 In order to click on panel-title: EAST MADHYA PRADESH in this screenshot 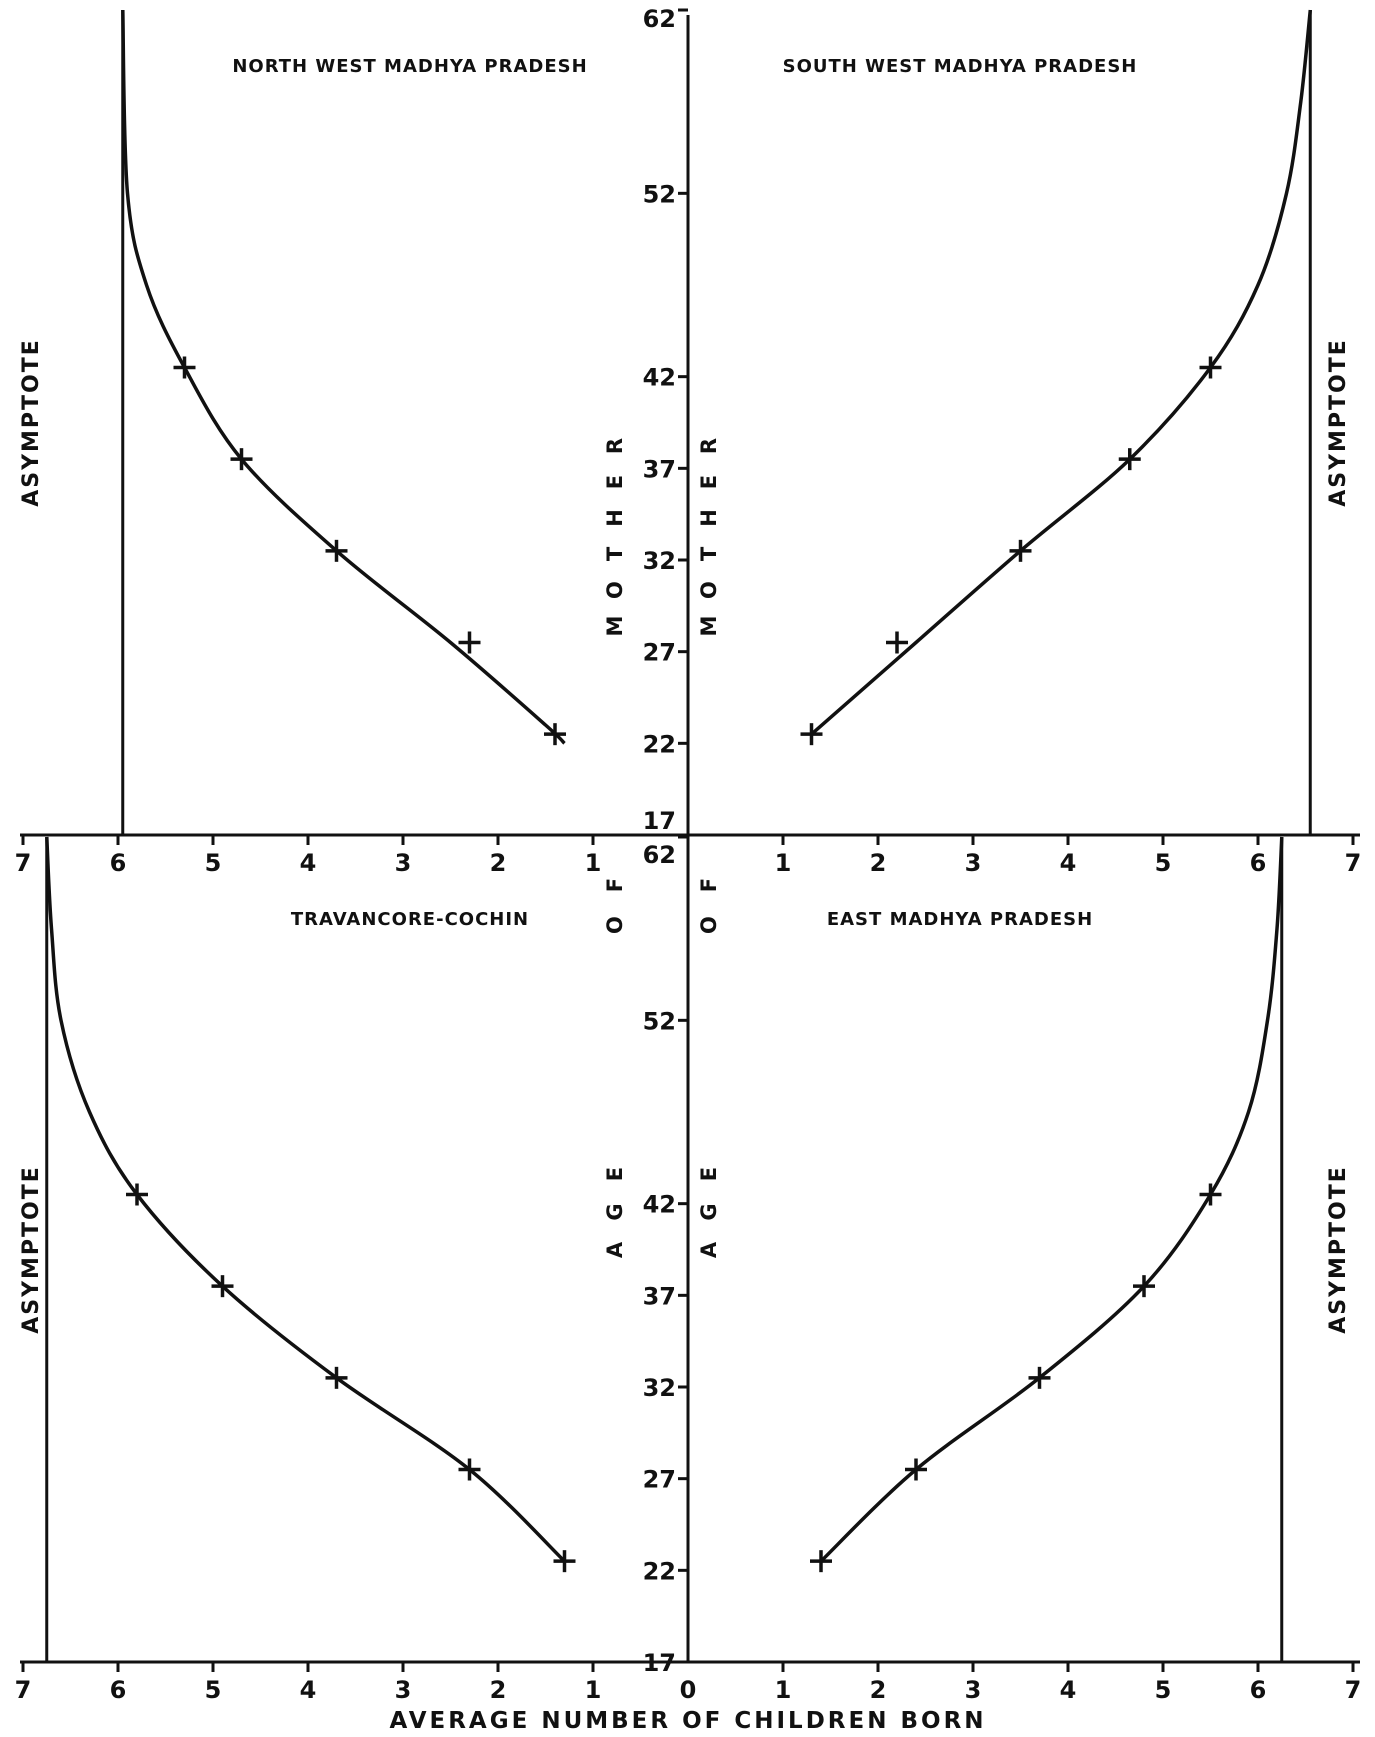, I will do `click(960, 919)`.